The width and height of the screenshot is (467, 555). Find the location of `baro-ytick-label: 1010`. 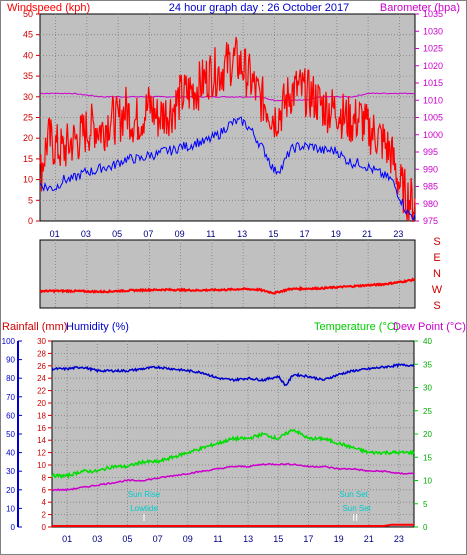

baro-ytick-label: 1010 is located at coordinates (433, 100).